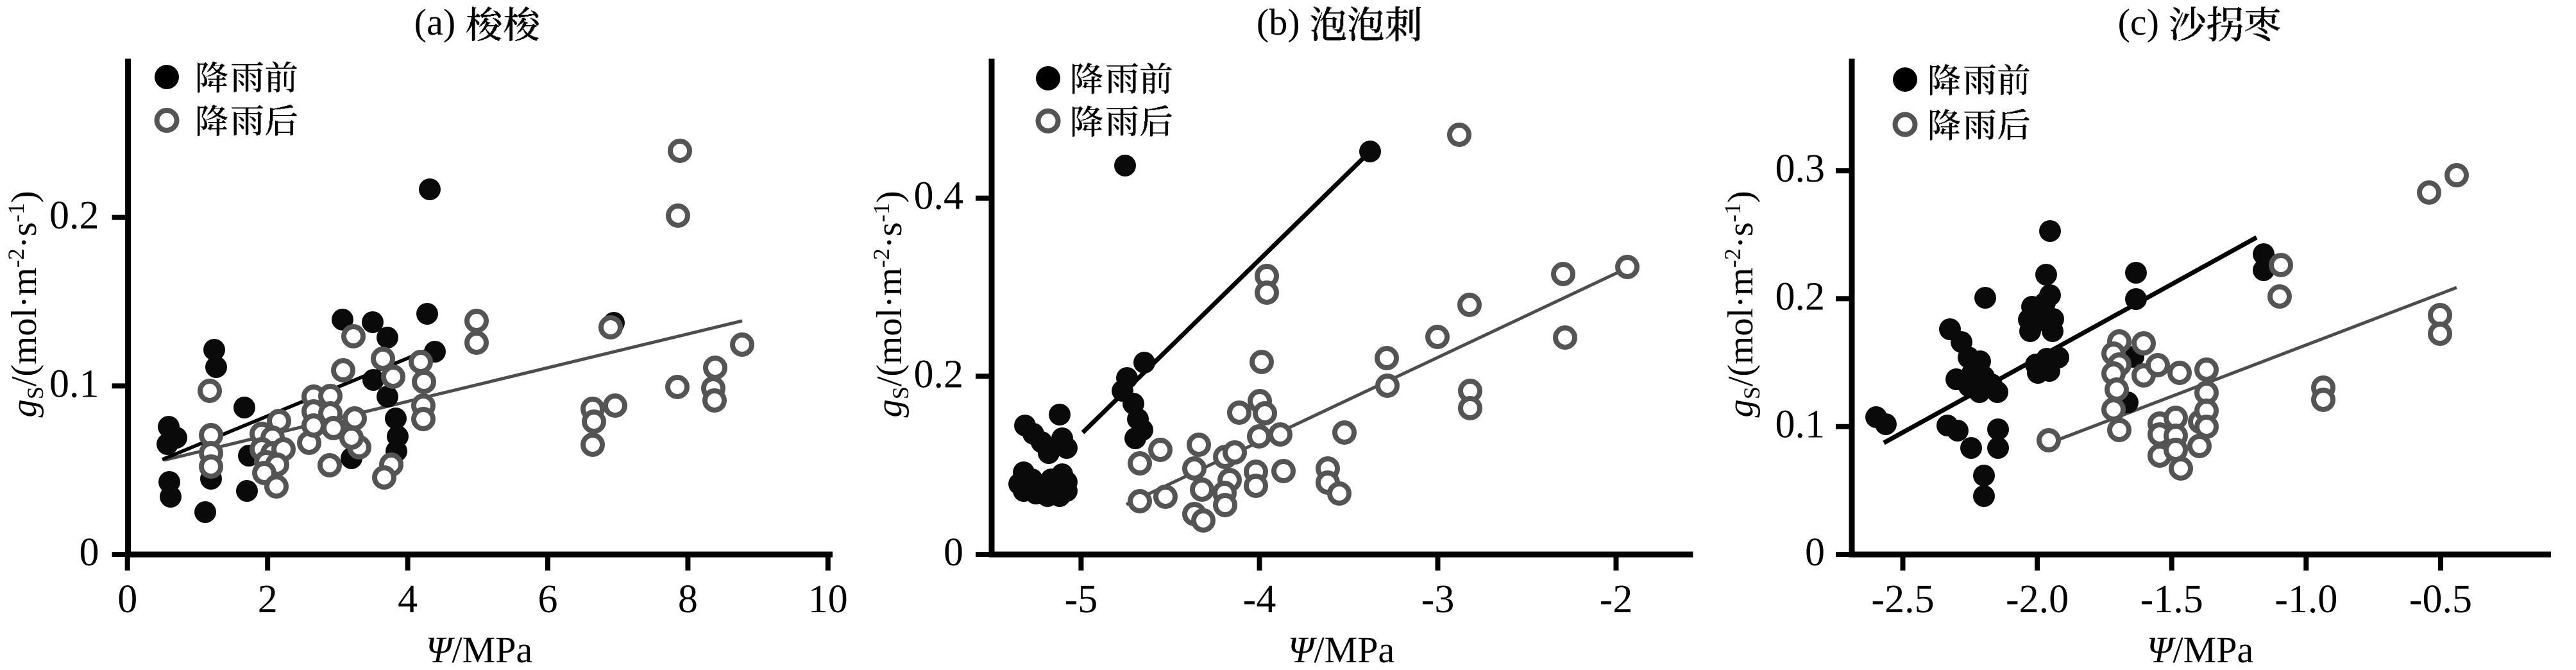 The height and width of the screenshot is (670, 2576). What do you see at coordinates (1438, 599) in the screenshot?
I see `svg-text: -3` at bounding box center [1438, 599].